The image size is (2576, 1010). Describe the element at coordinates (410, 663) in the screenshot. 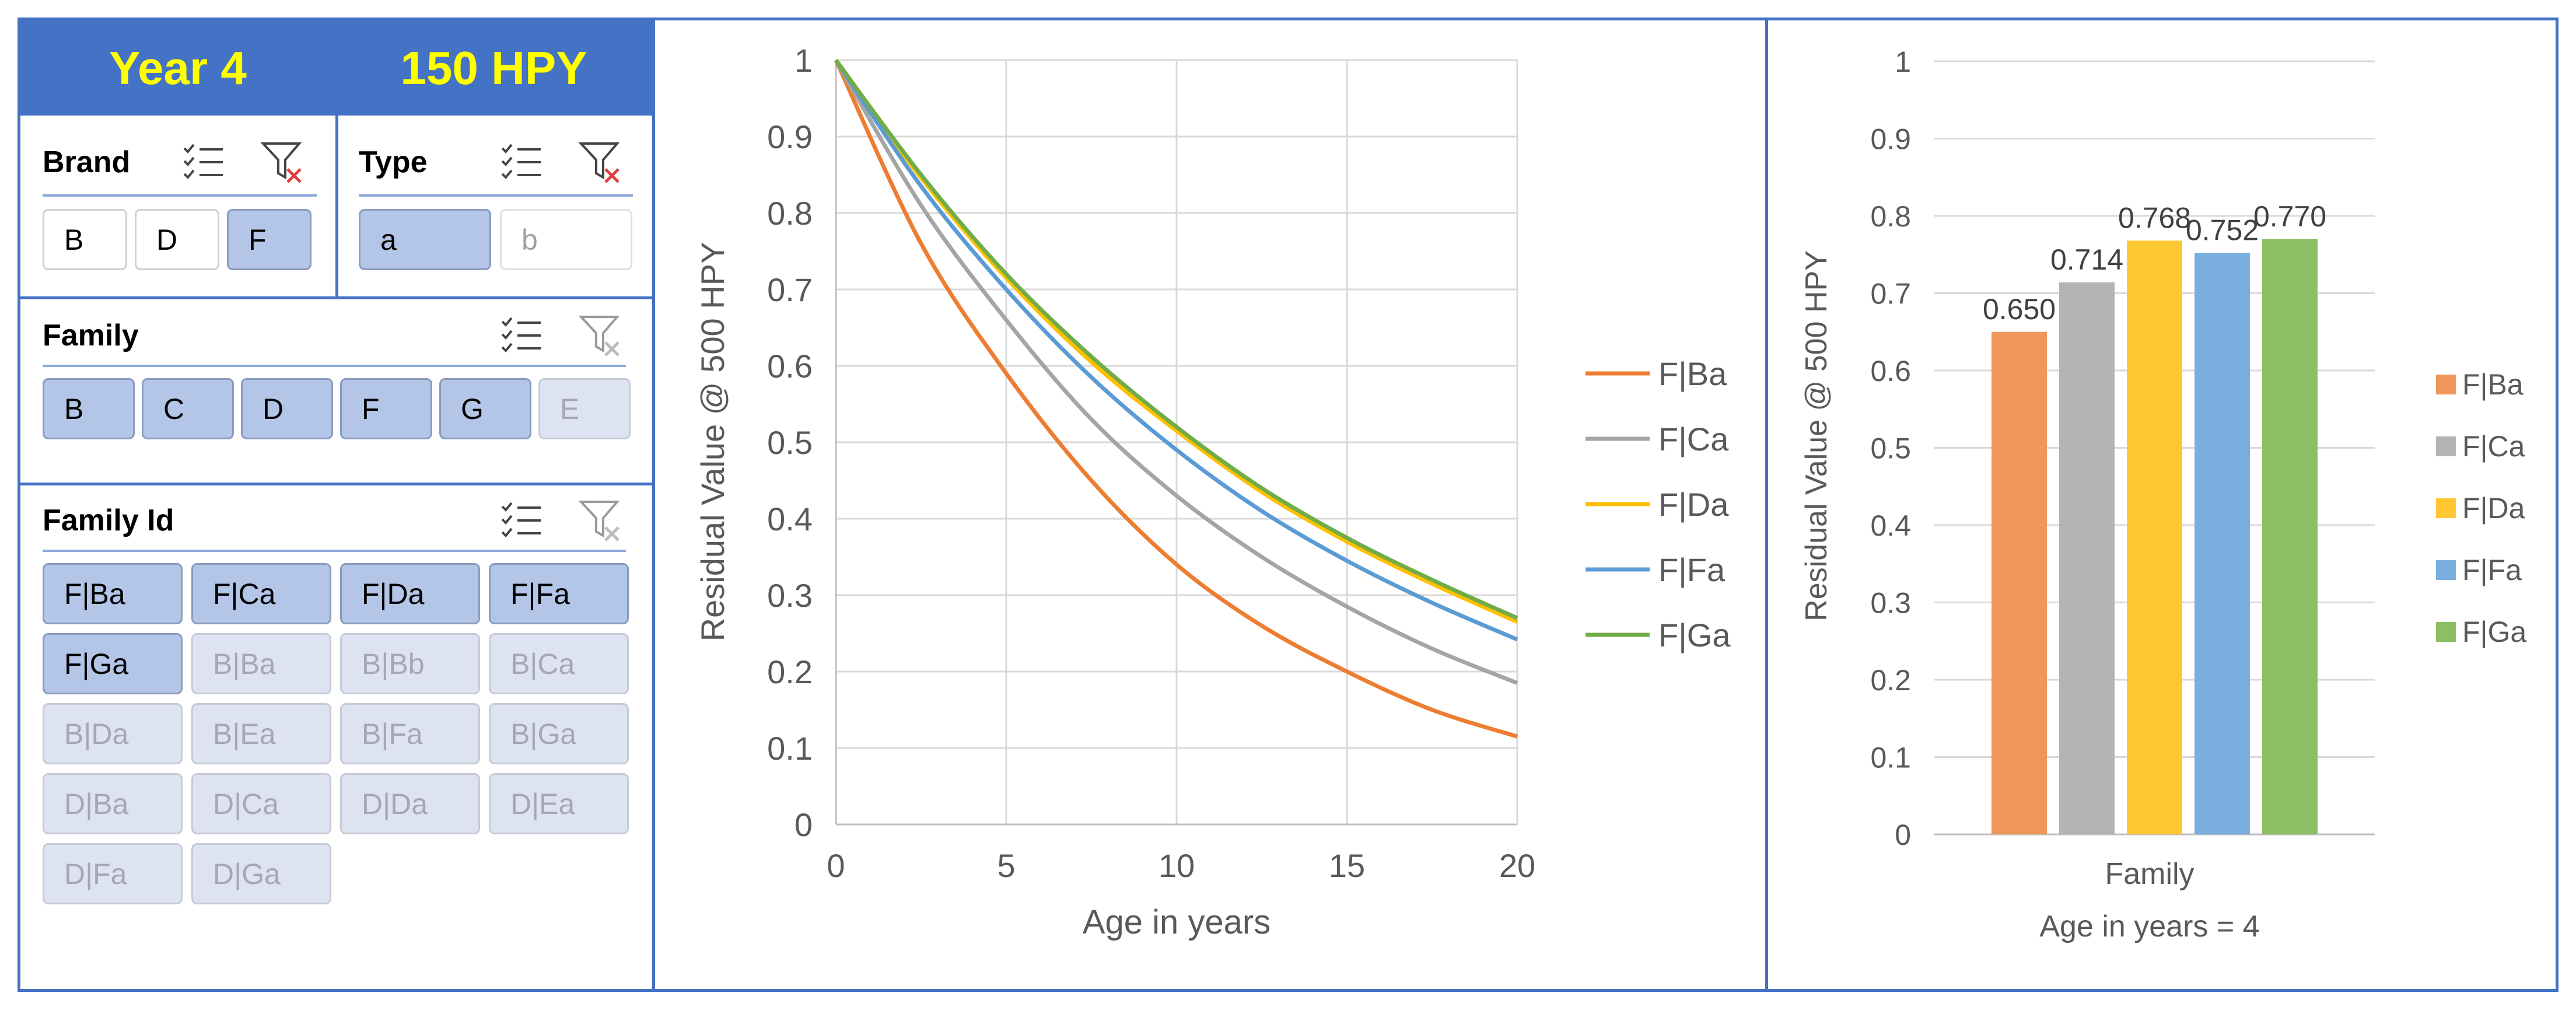

I see `family-id-item: B|Bb` at that location.